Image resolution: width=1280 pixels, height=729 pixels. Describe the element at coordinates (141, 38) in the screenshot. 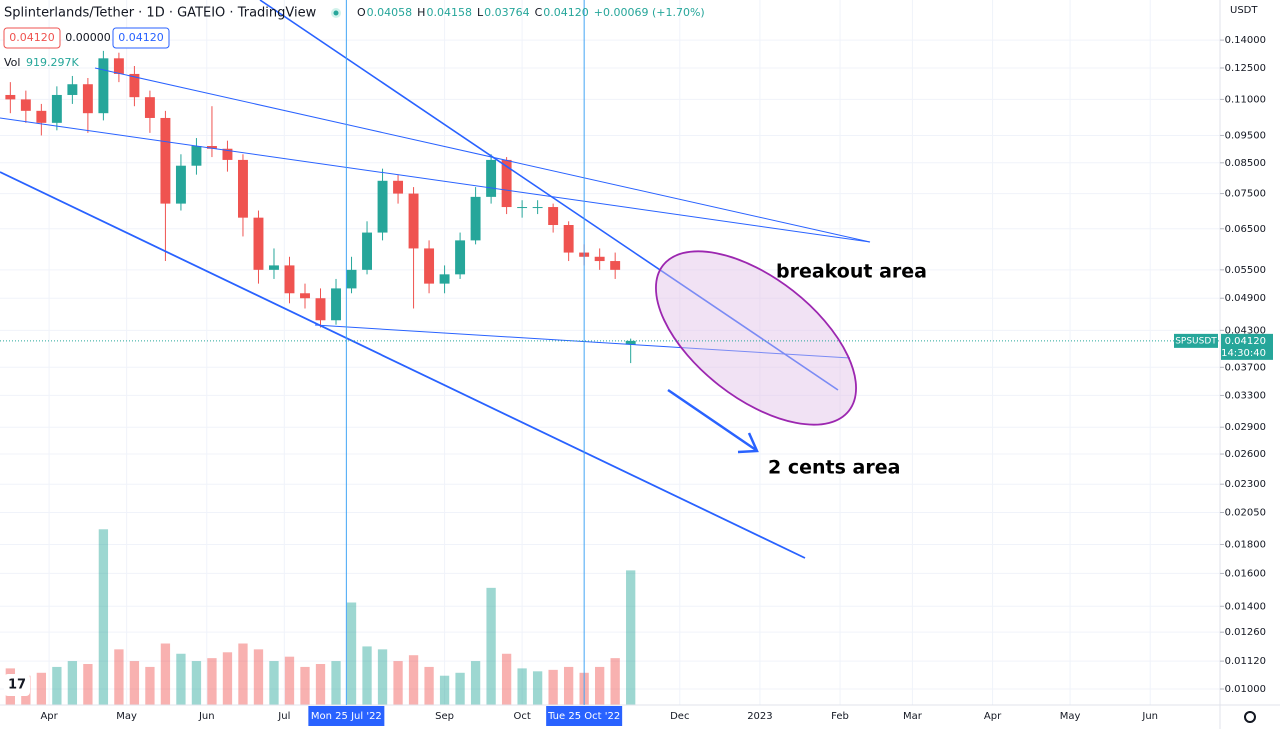

I see `ask-box` at that location.